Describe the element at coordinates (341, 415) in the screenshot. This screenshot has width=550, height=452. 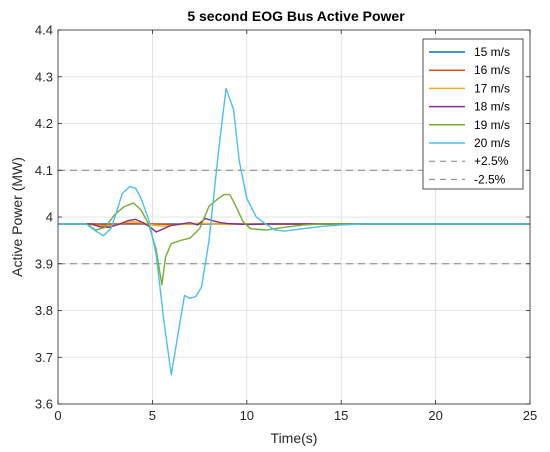
I see `x-tick-label: 15` at that location.